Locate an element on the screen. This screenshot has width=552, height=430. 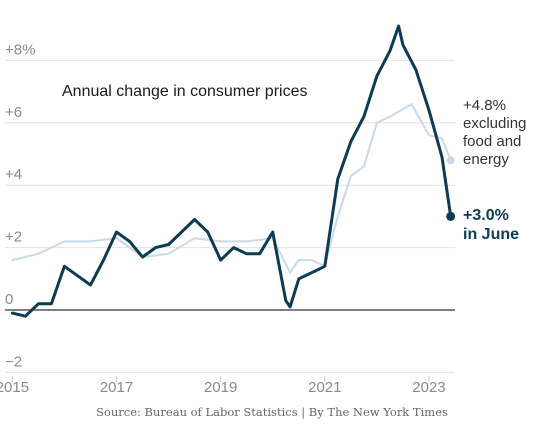
x-tick-label: 2023 is located at coordinates (428, 387).